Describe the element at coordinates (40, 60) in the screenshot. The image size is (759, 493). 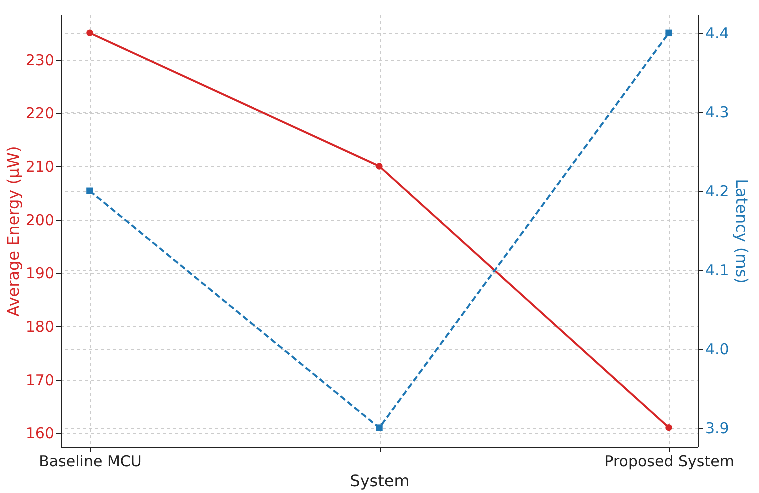
I see `y-tick-label: 230` at that location.